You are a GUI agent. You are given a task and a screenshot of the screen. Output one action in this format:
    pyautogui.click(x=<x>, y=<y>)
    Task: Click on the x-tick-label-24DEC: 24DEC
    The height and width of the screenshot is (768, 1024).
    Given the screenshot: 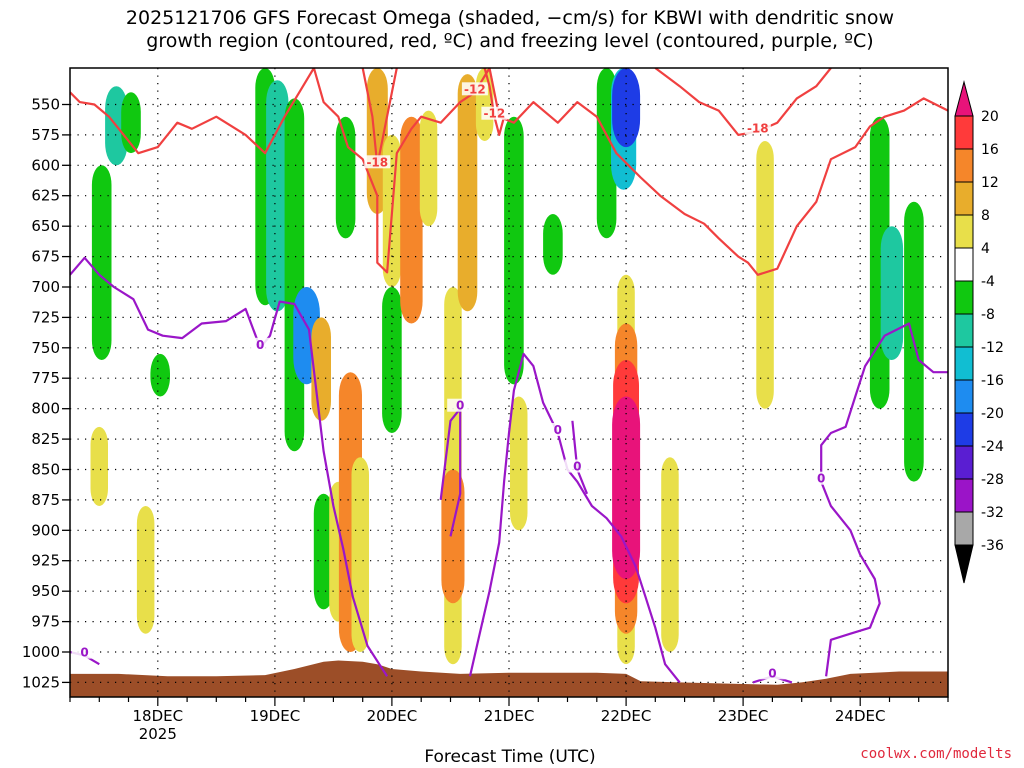 What is the action you would take?
    pyautogui.click(x=860, y=716)
    